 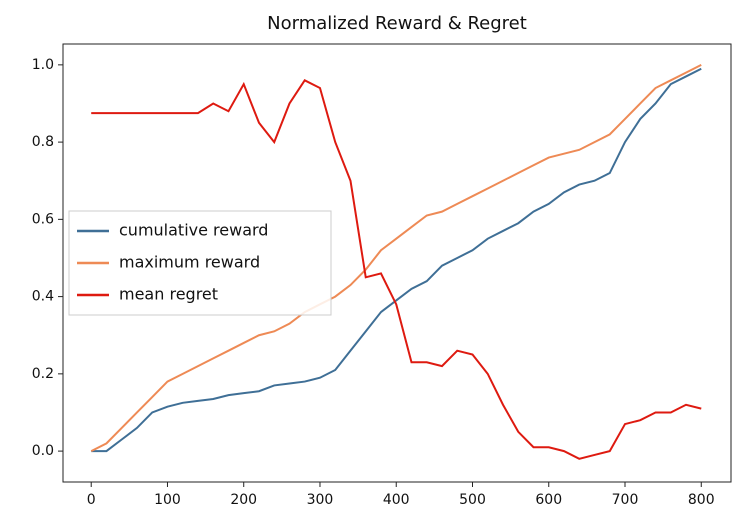 I want to click on y-tick-label: 1.0, so click(x=43, y=65).